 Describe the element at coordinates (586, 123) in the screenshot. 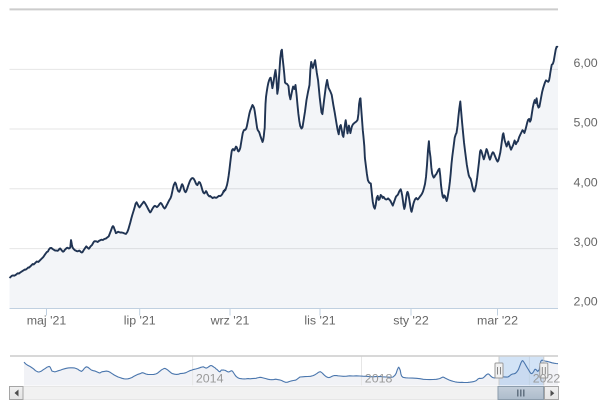

I see `svg-text: 5,00` at that location.